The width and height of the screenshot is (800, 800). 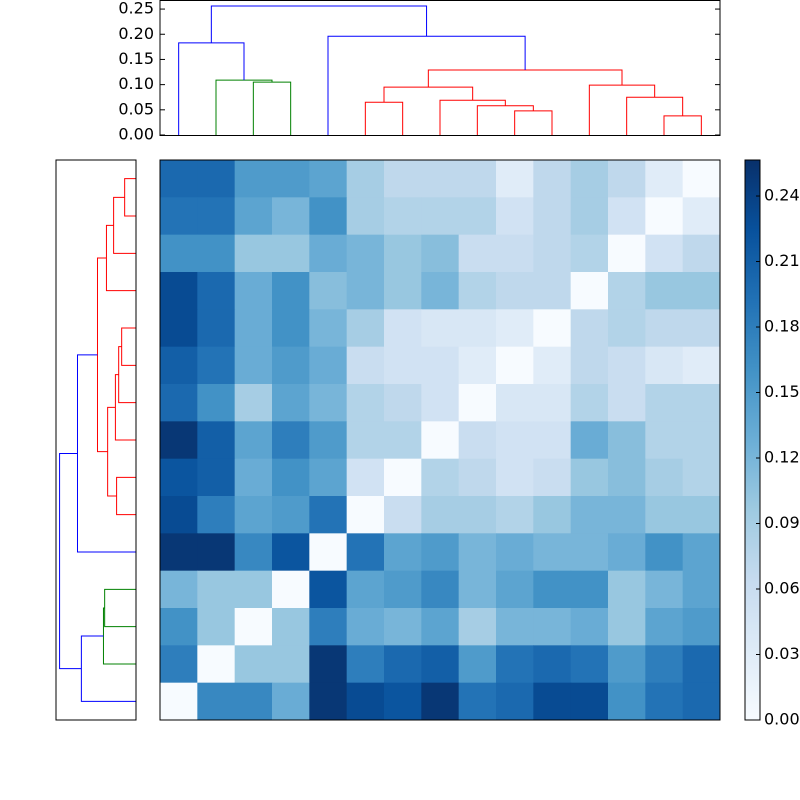 What do you see at coordinates (136, 9) in the screenshot?
I see `y-tick-label: 0.25` at bounding box center [136, 9].